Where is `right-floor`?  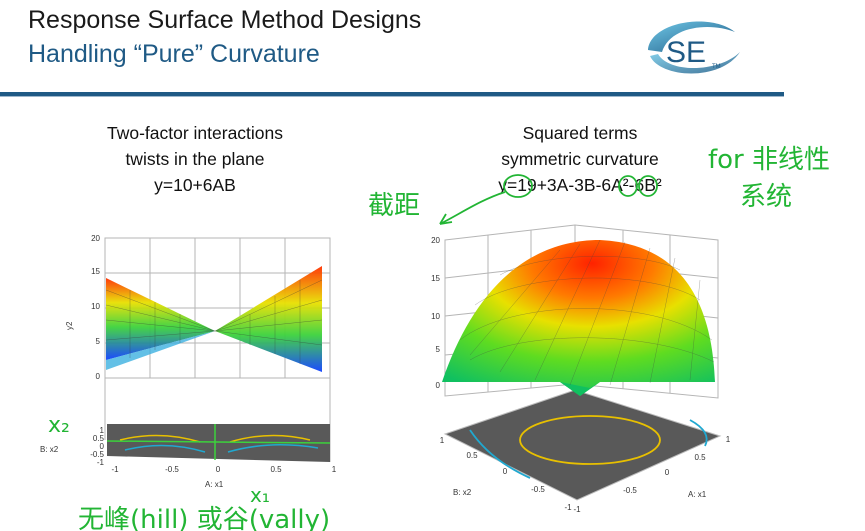 right-floor is located at coordinates (582, 445).